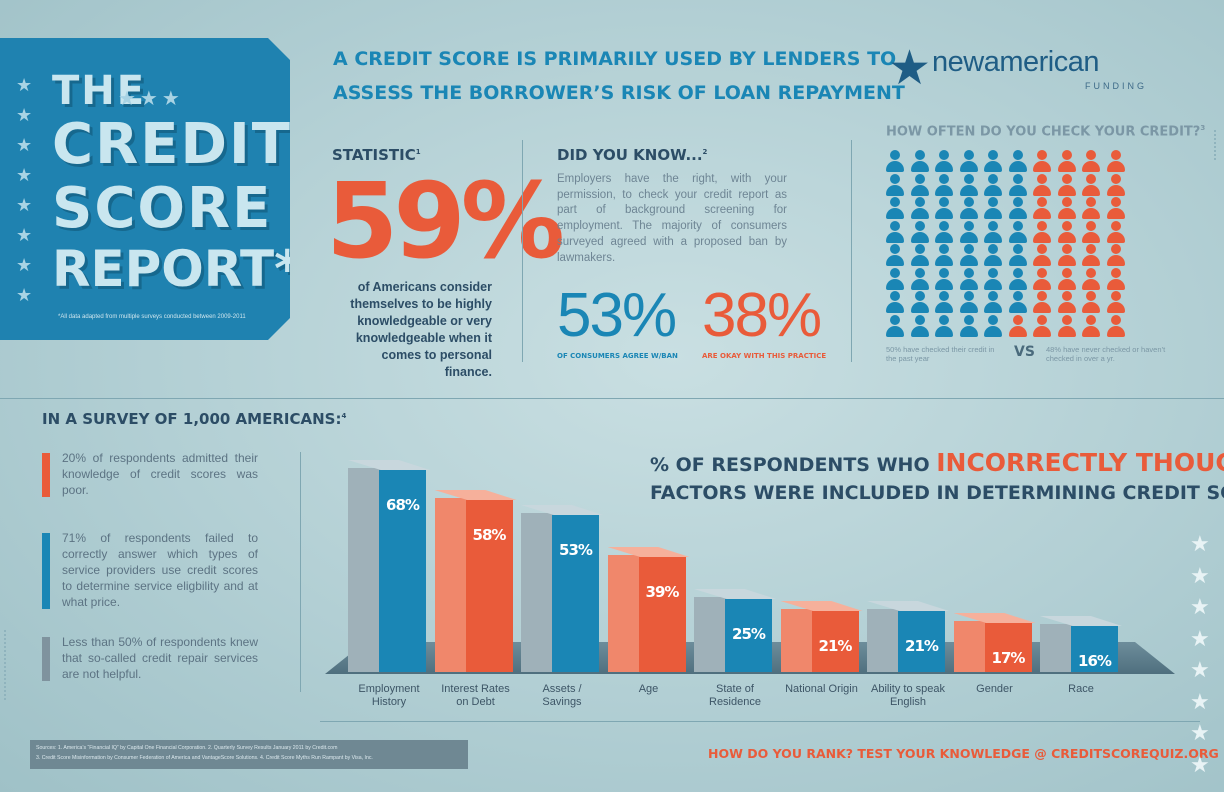 The width and height of the screenshot is (1224, 792). Describe the element at coordinates (749, 634) in the screenshot. I see `bar-value-label: 25%` at that location.